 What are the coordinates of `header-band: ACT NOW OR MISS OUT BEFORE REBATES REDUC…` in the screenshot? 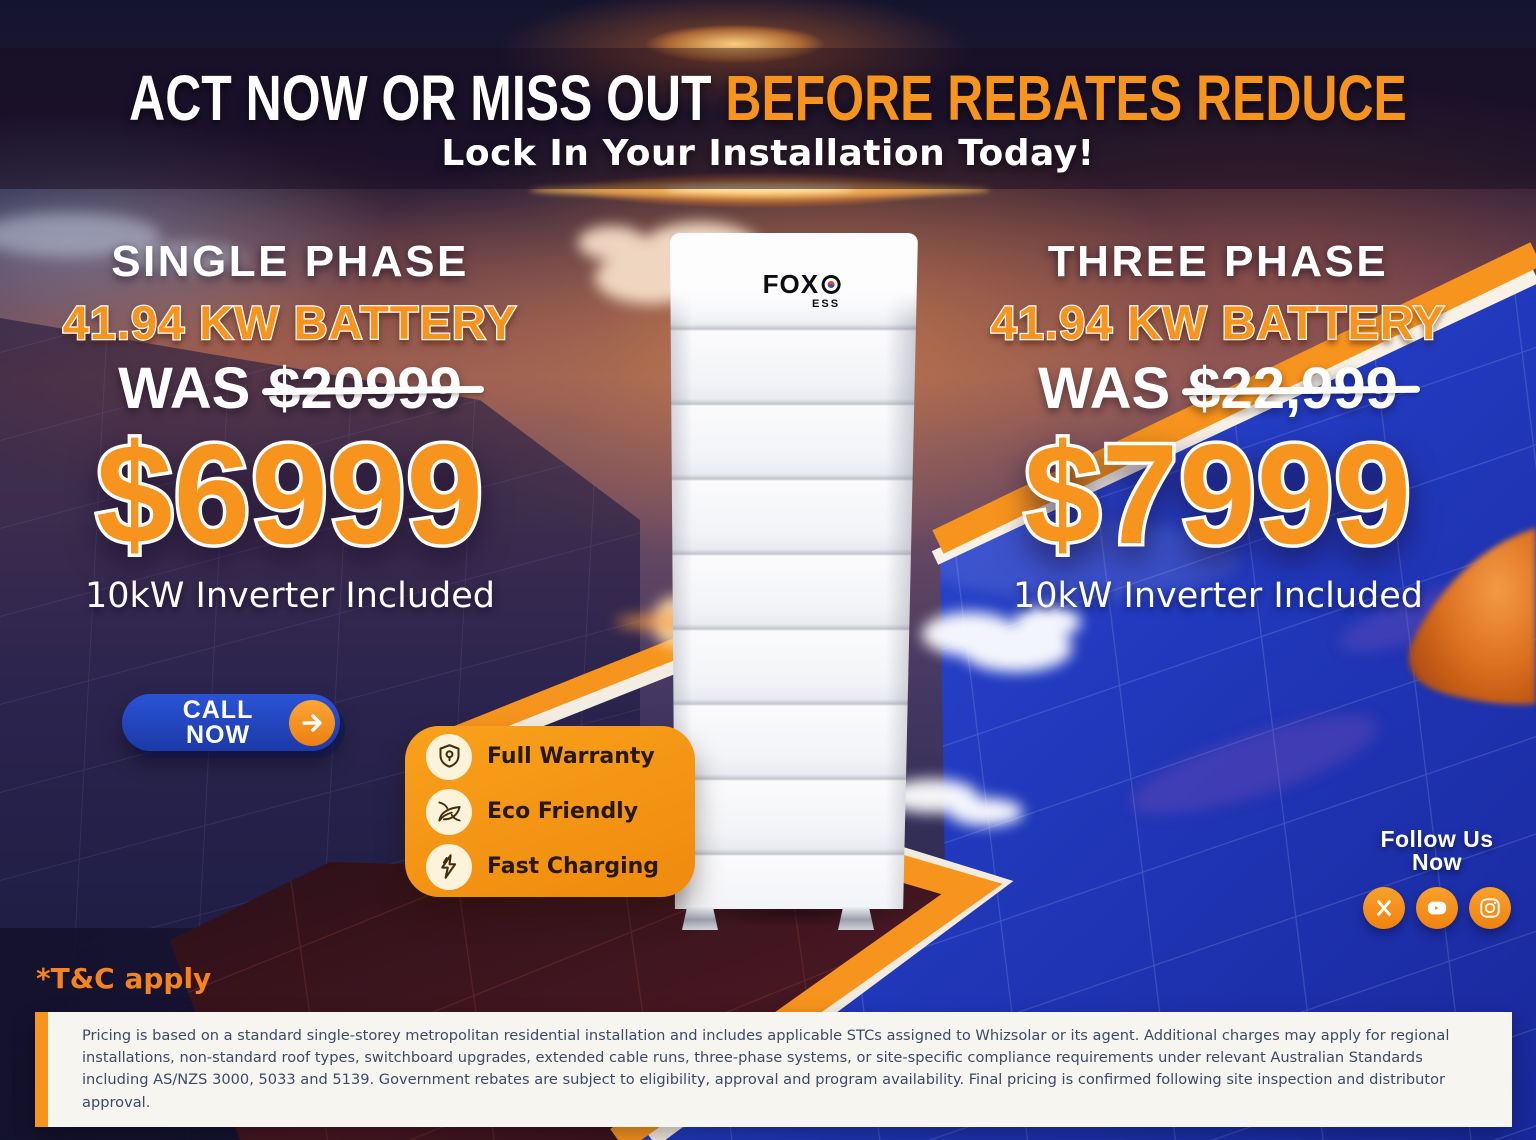 It's located at (768, 118).